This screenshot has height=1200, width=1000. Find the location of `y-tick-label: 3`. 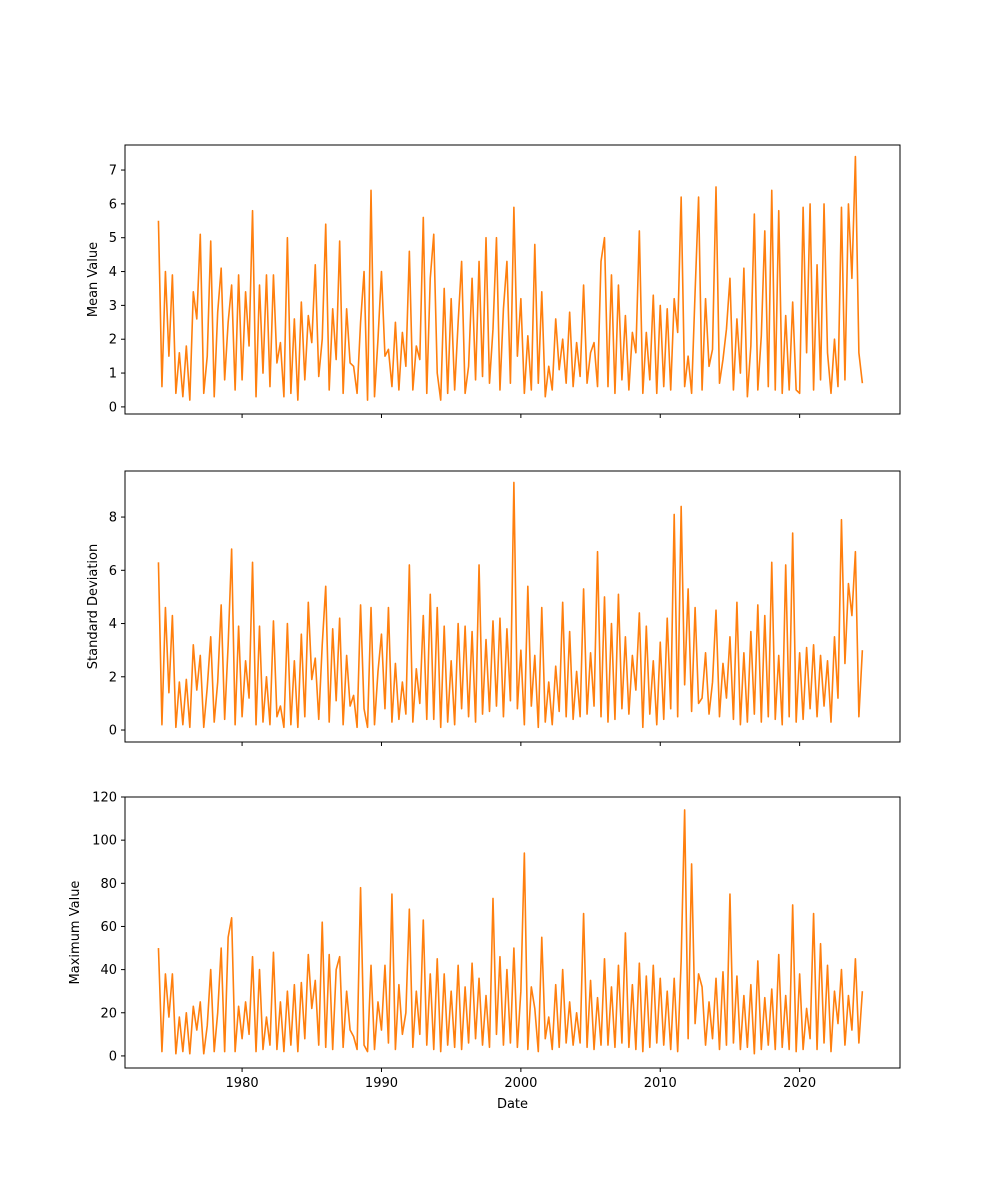

y-tick-label: 3 is located at coordinates (113, 306).